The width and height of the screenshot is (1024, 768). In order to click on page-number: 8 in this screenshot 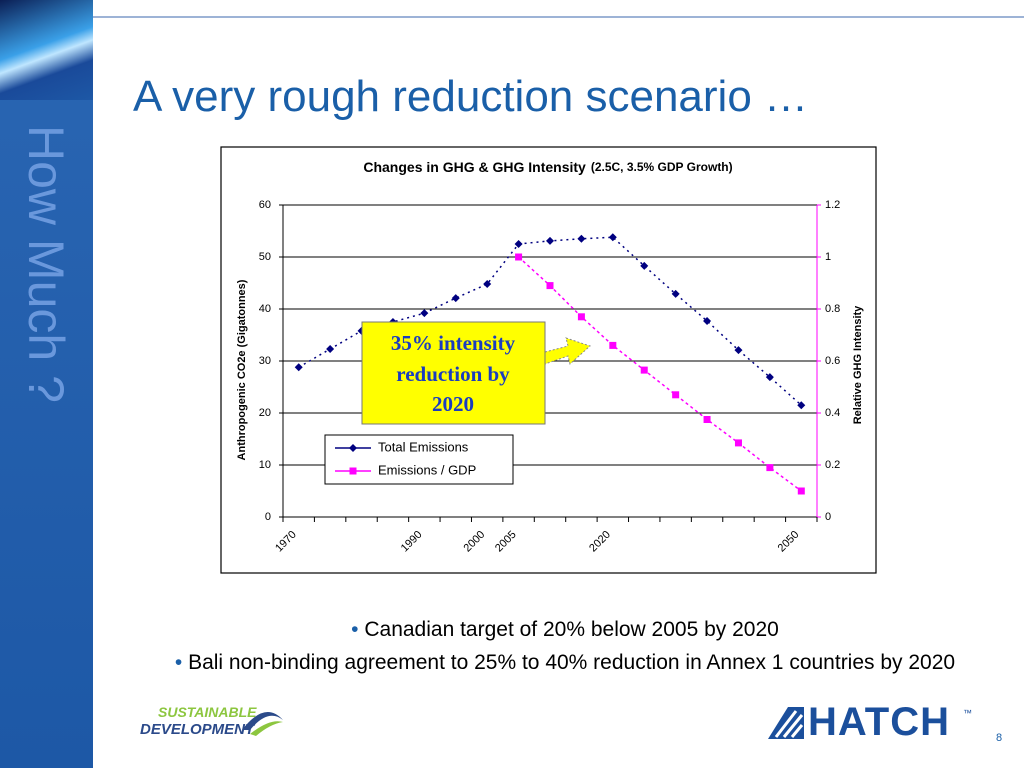, I will do `click(999, 738)`.